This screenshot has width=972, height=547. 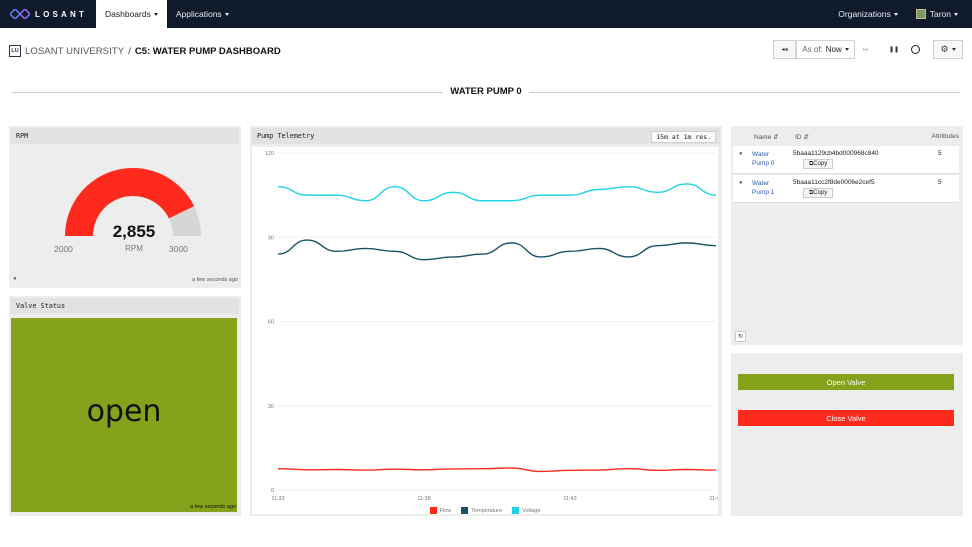 What do you see at coordinates (531, 510) in the screenshot?
I see `legend-label: Voltage` at bounding box center [531, 510].